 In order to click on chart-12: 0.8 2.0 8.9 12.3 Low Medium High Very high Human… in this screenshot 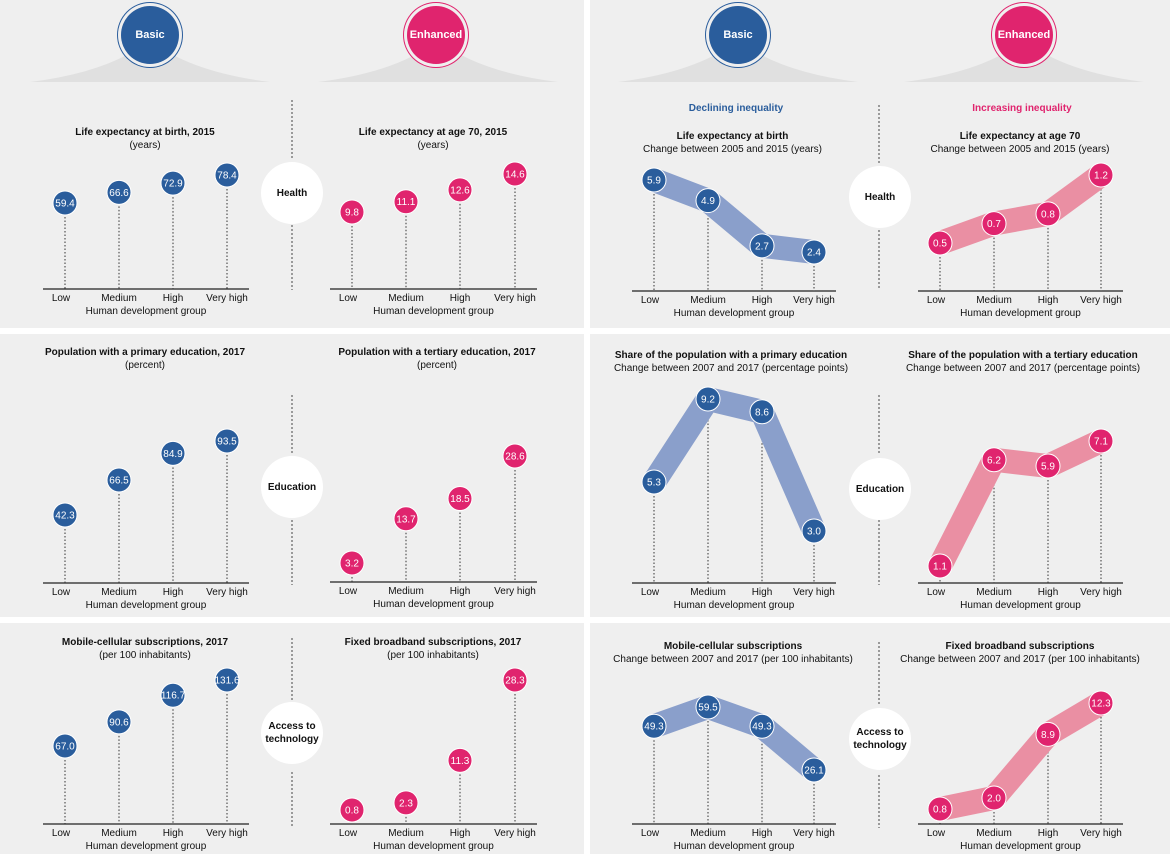, I will do `click(1020, 771)`.